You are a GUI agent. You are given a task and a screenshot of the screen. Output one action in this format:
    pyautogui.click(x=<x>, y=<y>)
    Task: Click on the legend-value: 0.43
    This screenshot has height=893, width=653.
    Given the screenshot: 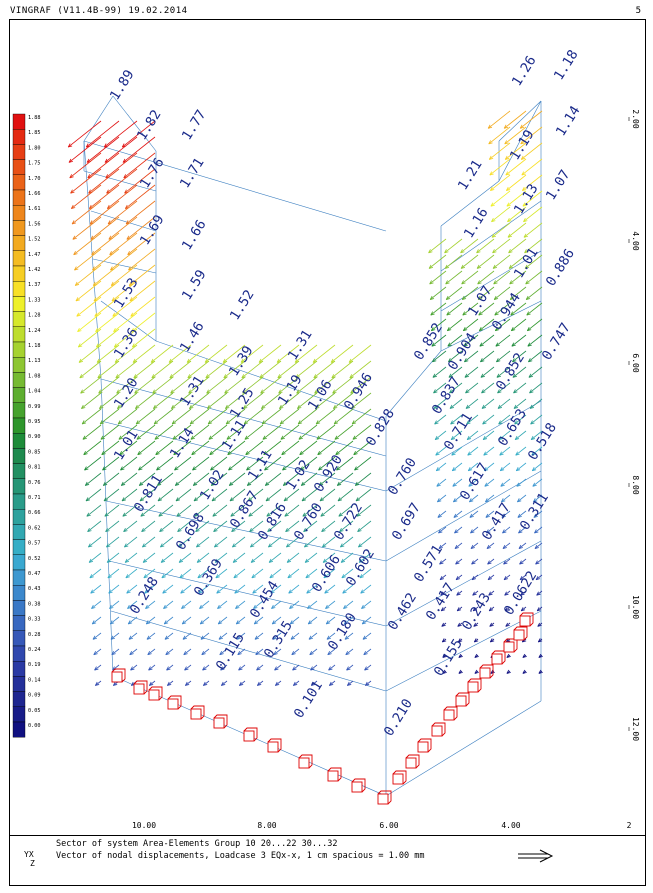 What is the action you would take?
    pyautogui.click(x=34, y=589)
    